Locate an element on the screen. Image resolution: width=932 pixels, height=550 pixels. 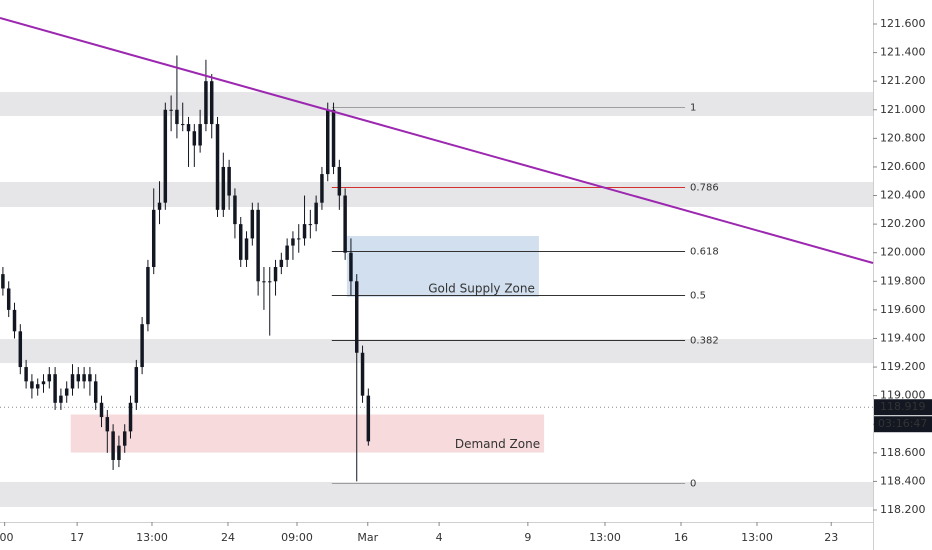
y-tick-label: 121.400 is located at coordinates (903, 52).